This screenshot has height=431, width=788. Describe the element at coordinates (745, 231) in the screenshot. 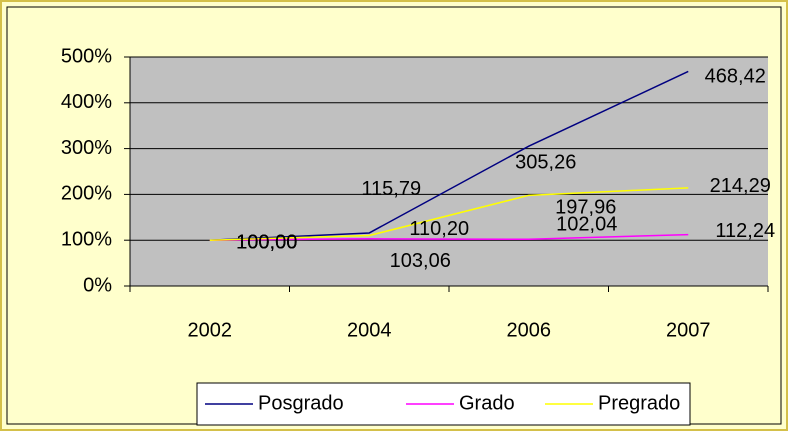

I see `data-label: 112,24` at that location.